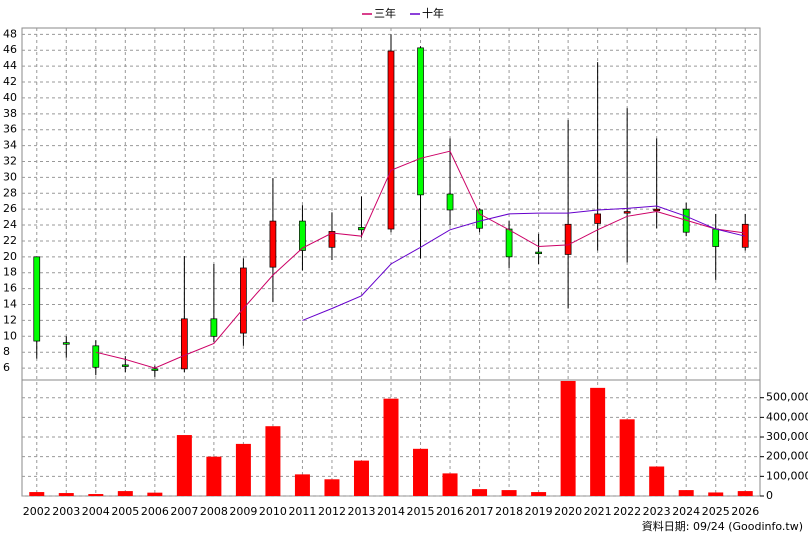 Image resolution: width=808 pixels, height=540 pixels. Describe the element at coordinates (10, 208) in the screenshot. I see `y-tick-label: 26` at that location.